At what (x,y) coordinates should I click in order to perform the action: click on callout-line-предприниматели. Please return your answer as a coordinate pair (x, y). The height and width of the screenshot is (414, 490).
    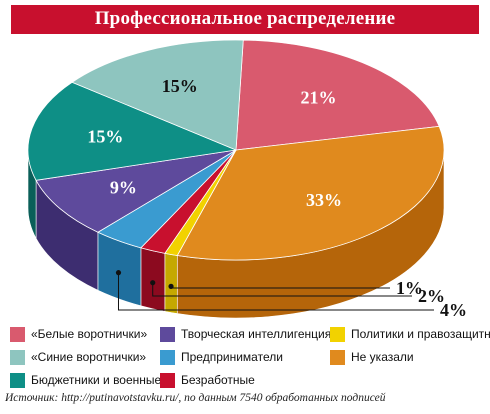
    Looking at the image, I should click on (275, 291).